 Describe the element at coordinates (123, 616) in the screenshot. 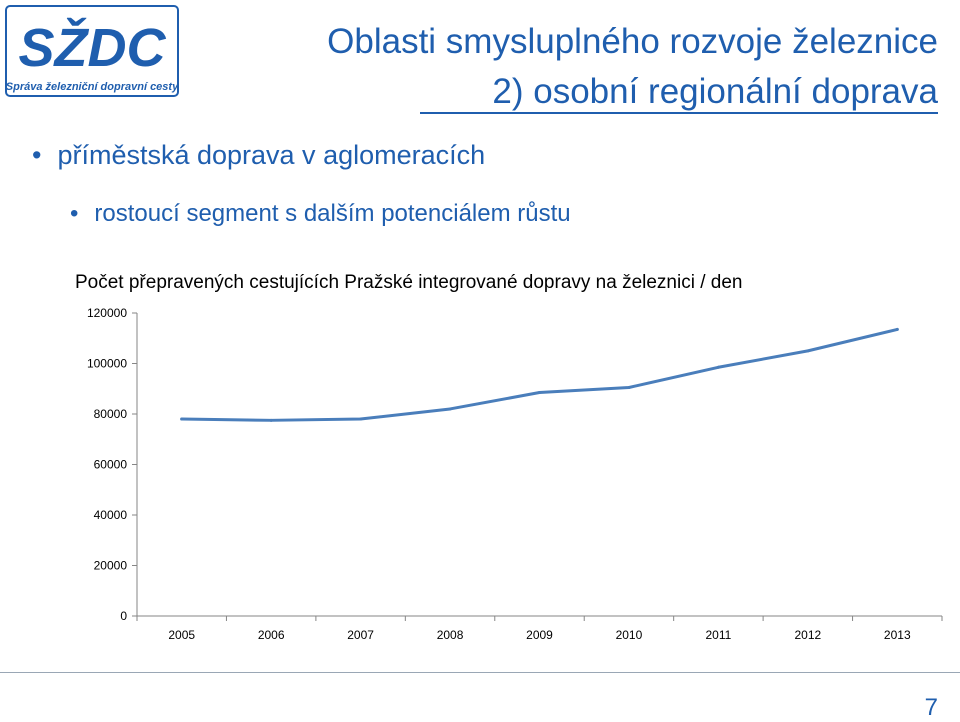

I see `y-tick-label: 0` at that location.